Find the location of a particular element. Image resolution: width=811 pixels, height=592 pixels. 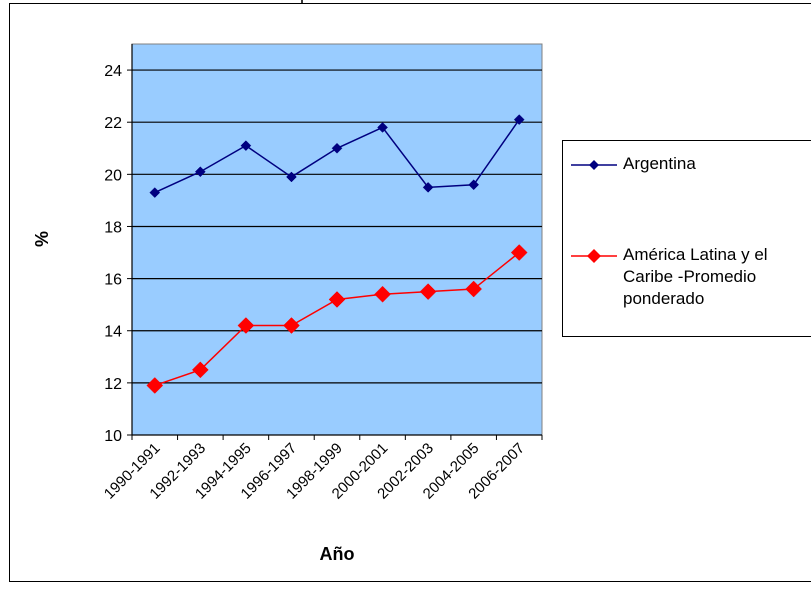

legend-label-line: Caribe -Promedio is located at coordinates (717, 277).